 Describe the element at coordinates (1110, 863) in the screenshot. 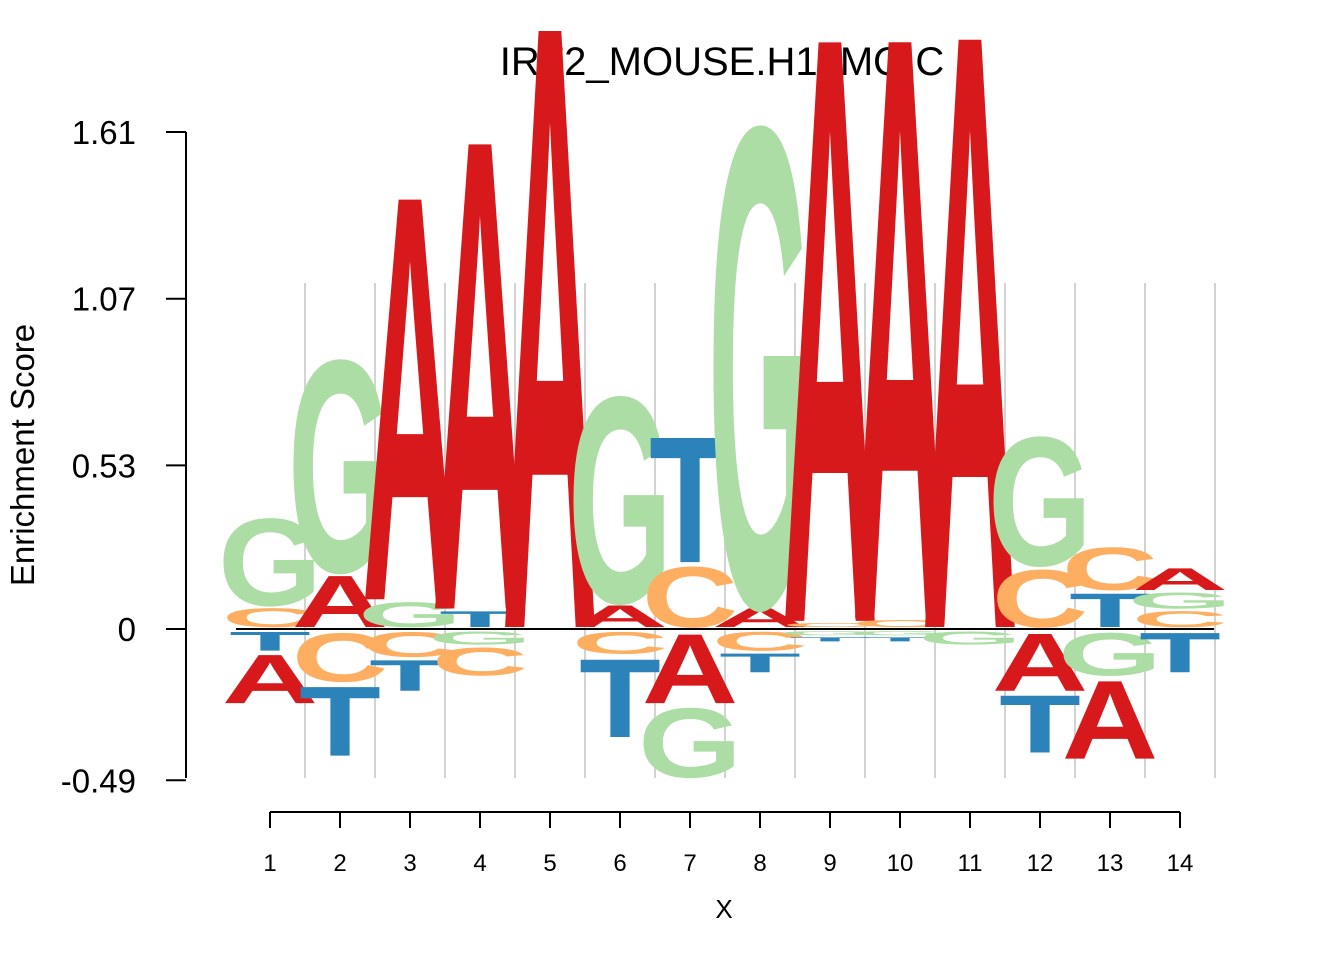

I see `x-tick-label: 13` at that location.